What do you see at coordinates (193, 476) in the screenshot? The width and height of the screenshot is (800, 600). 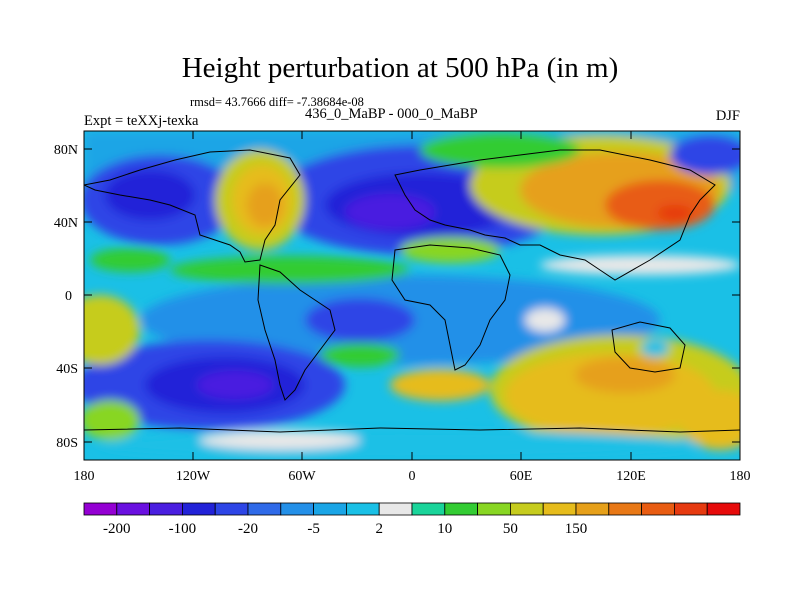 I see `lon-label: 120W` at bounding box center [193, 476].